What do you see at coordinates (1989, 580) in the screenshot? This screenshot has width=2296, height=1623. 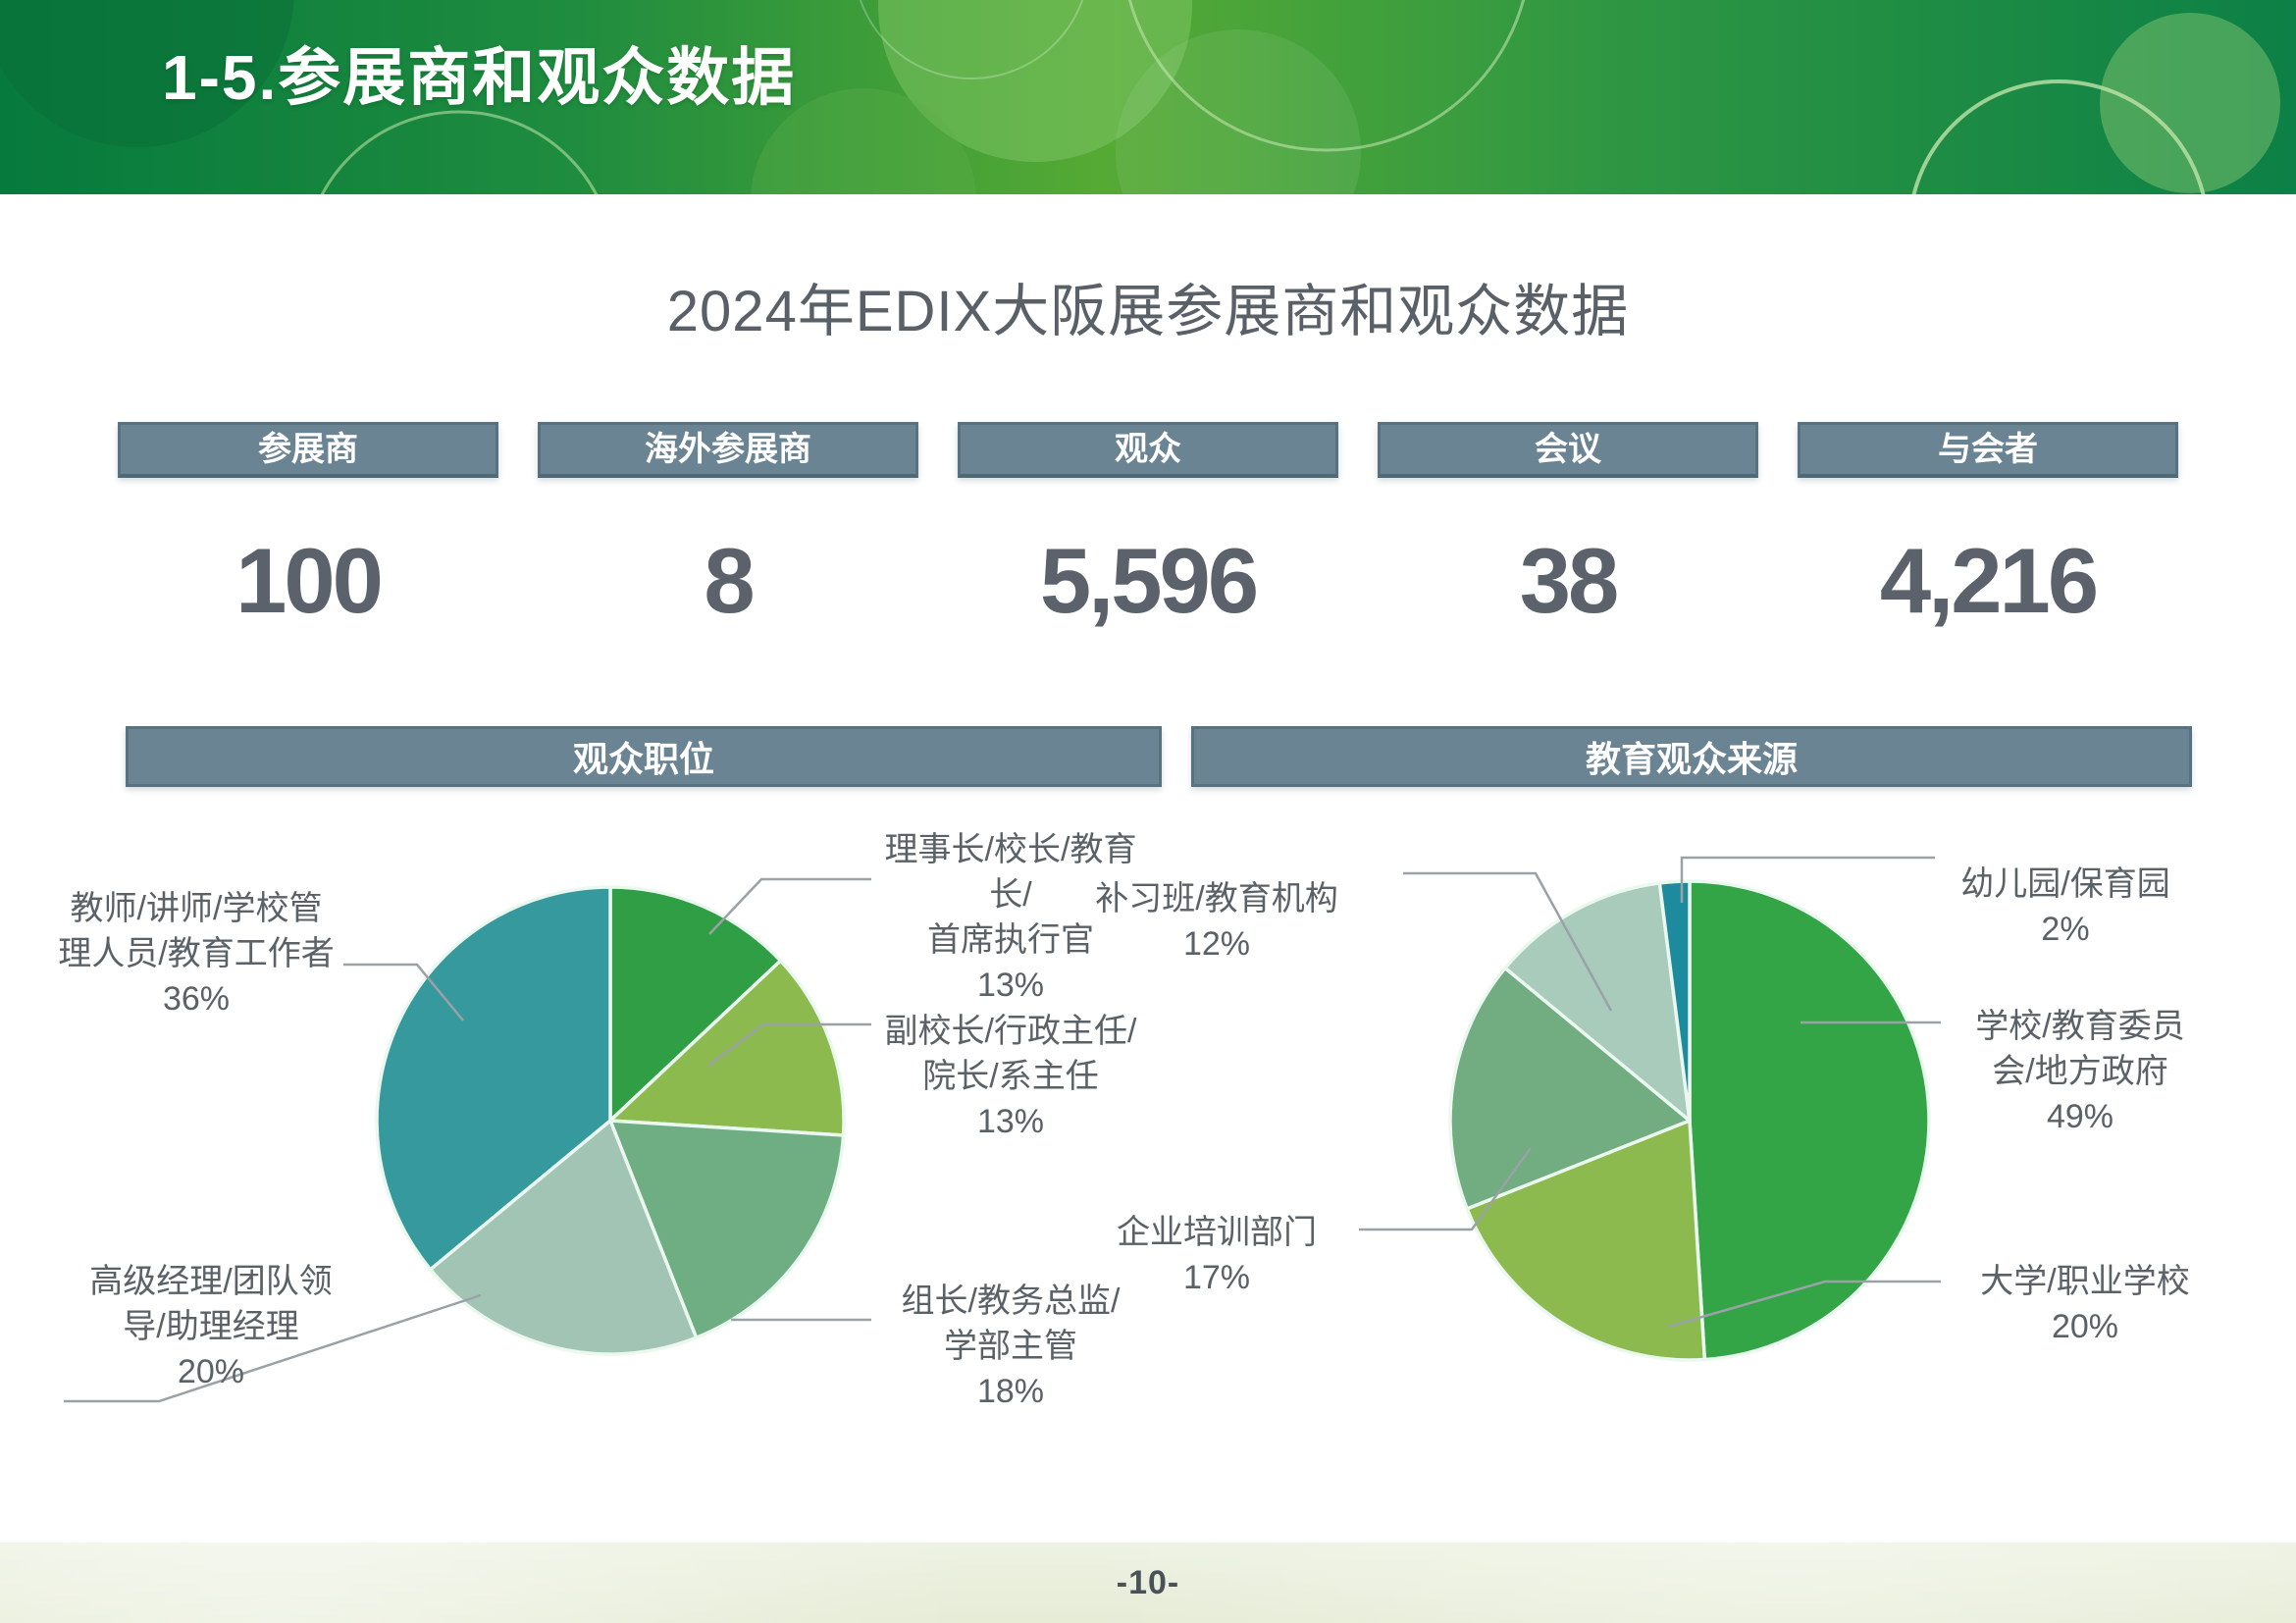 I see `stat-value-attendees: 4,216` at bounding box center [1989, 580].